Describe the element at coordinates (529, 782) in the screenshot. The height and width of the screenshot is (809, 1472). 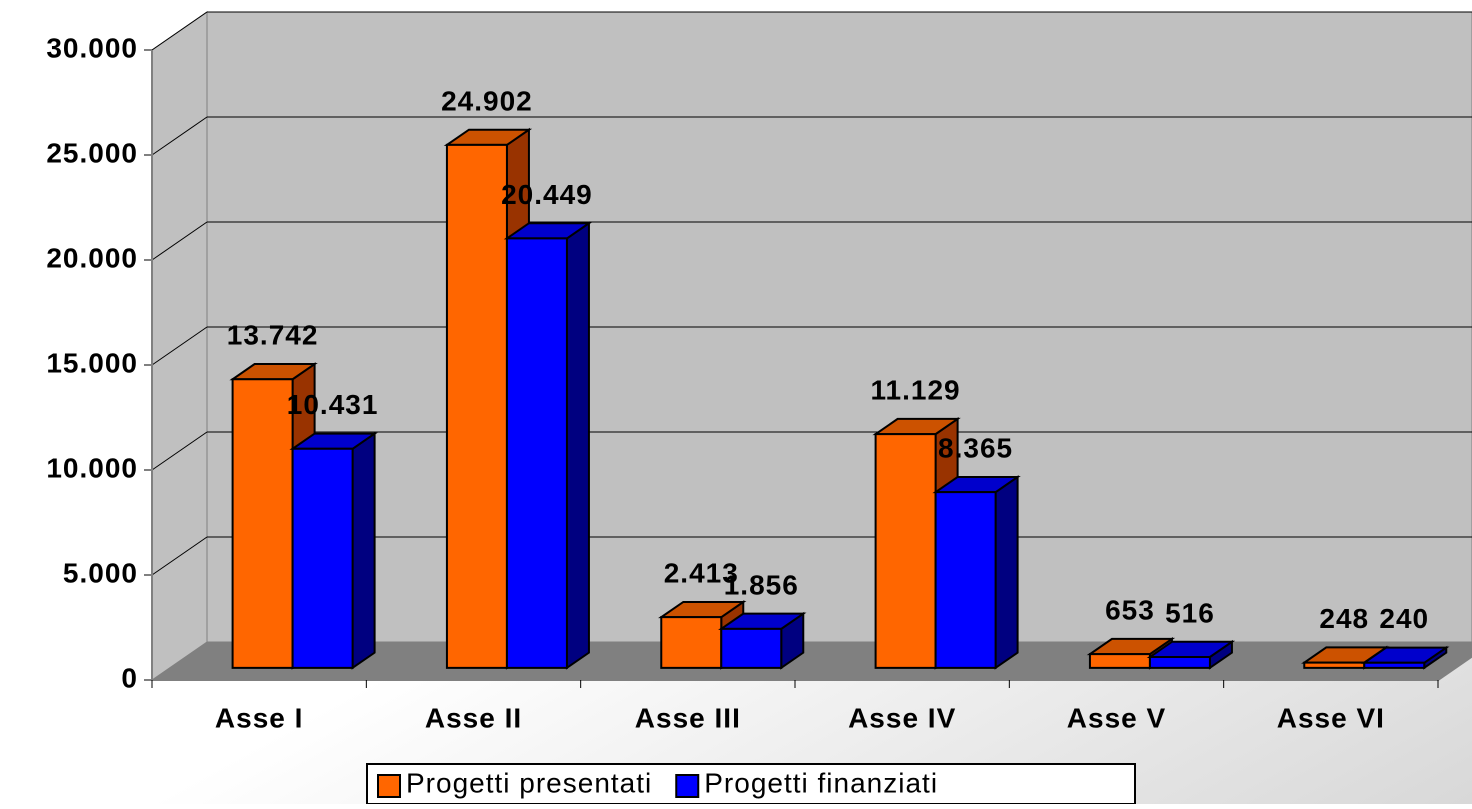
I see `legend-label: Progetti presentati` at that location.